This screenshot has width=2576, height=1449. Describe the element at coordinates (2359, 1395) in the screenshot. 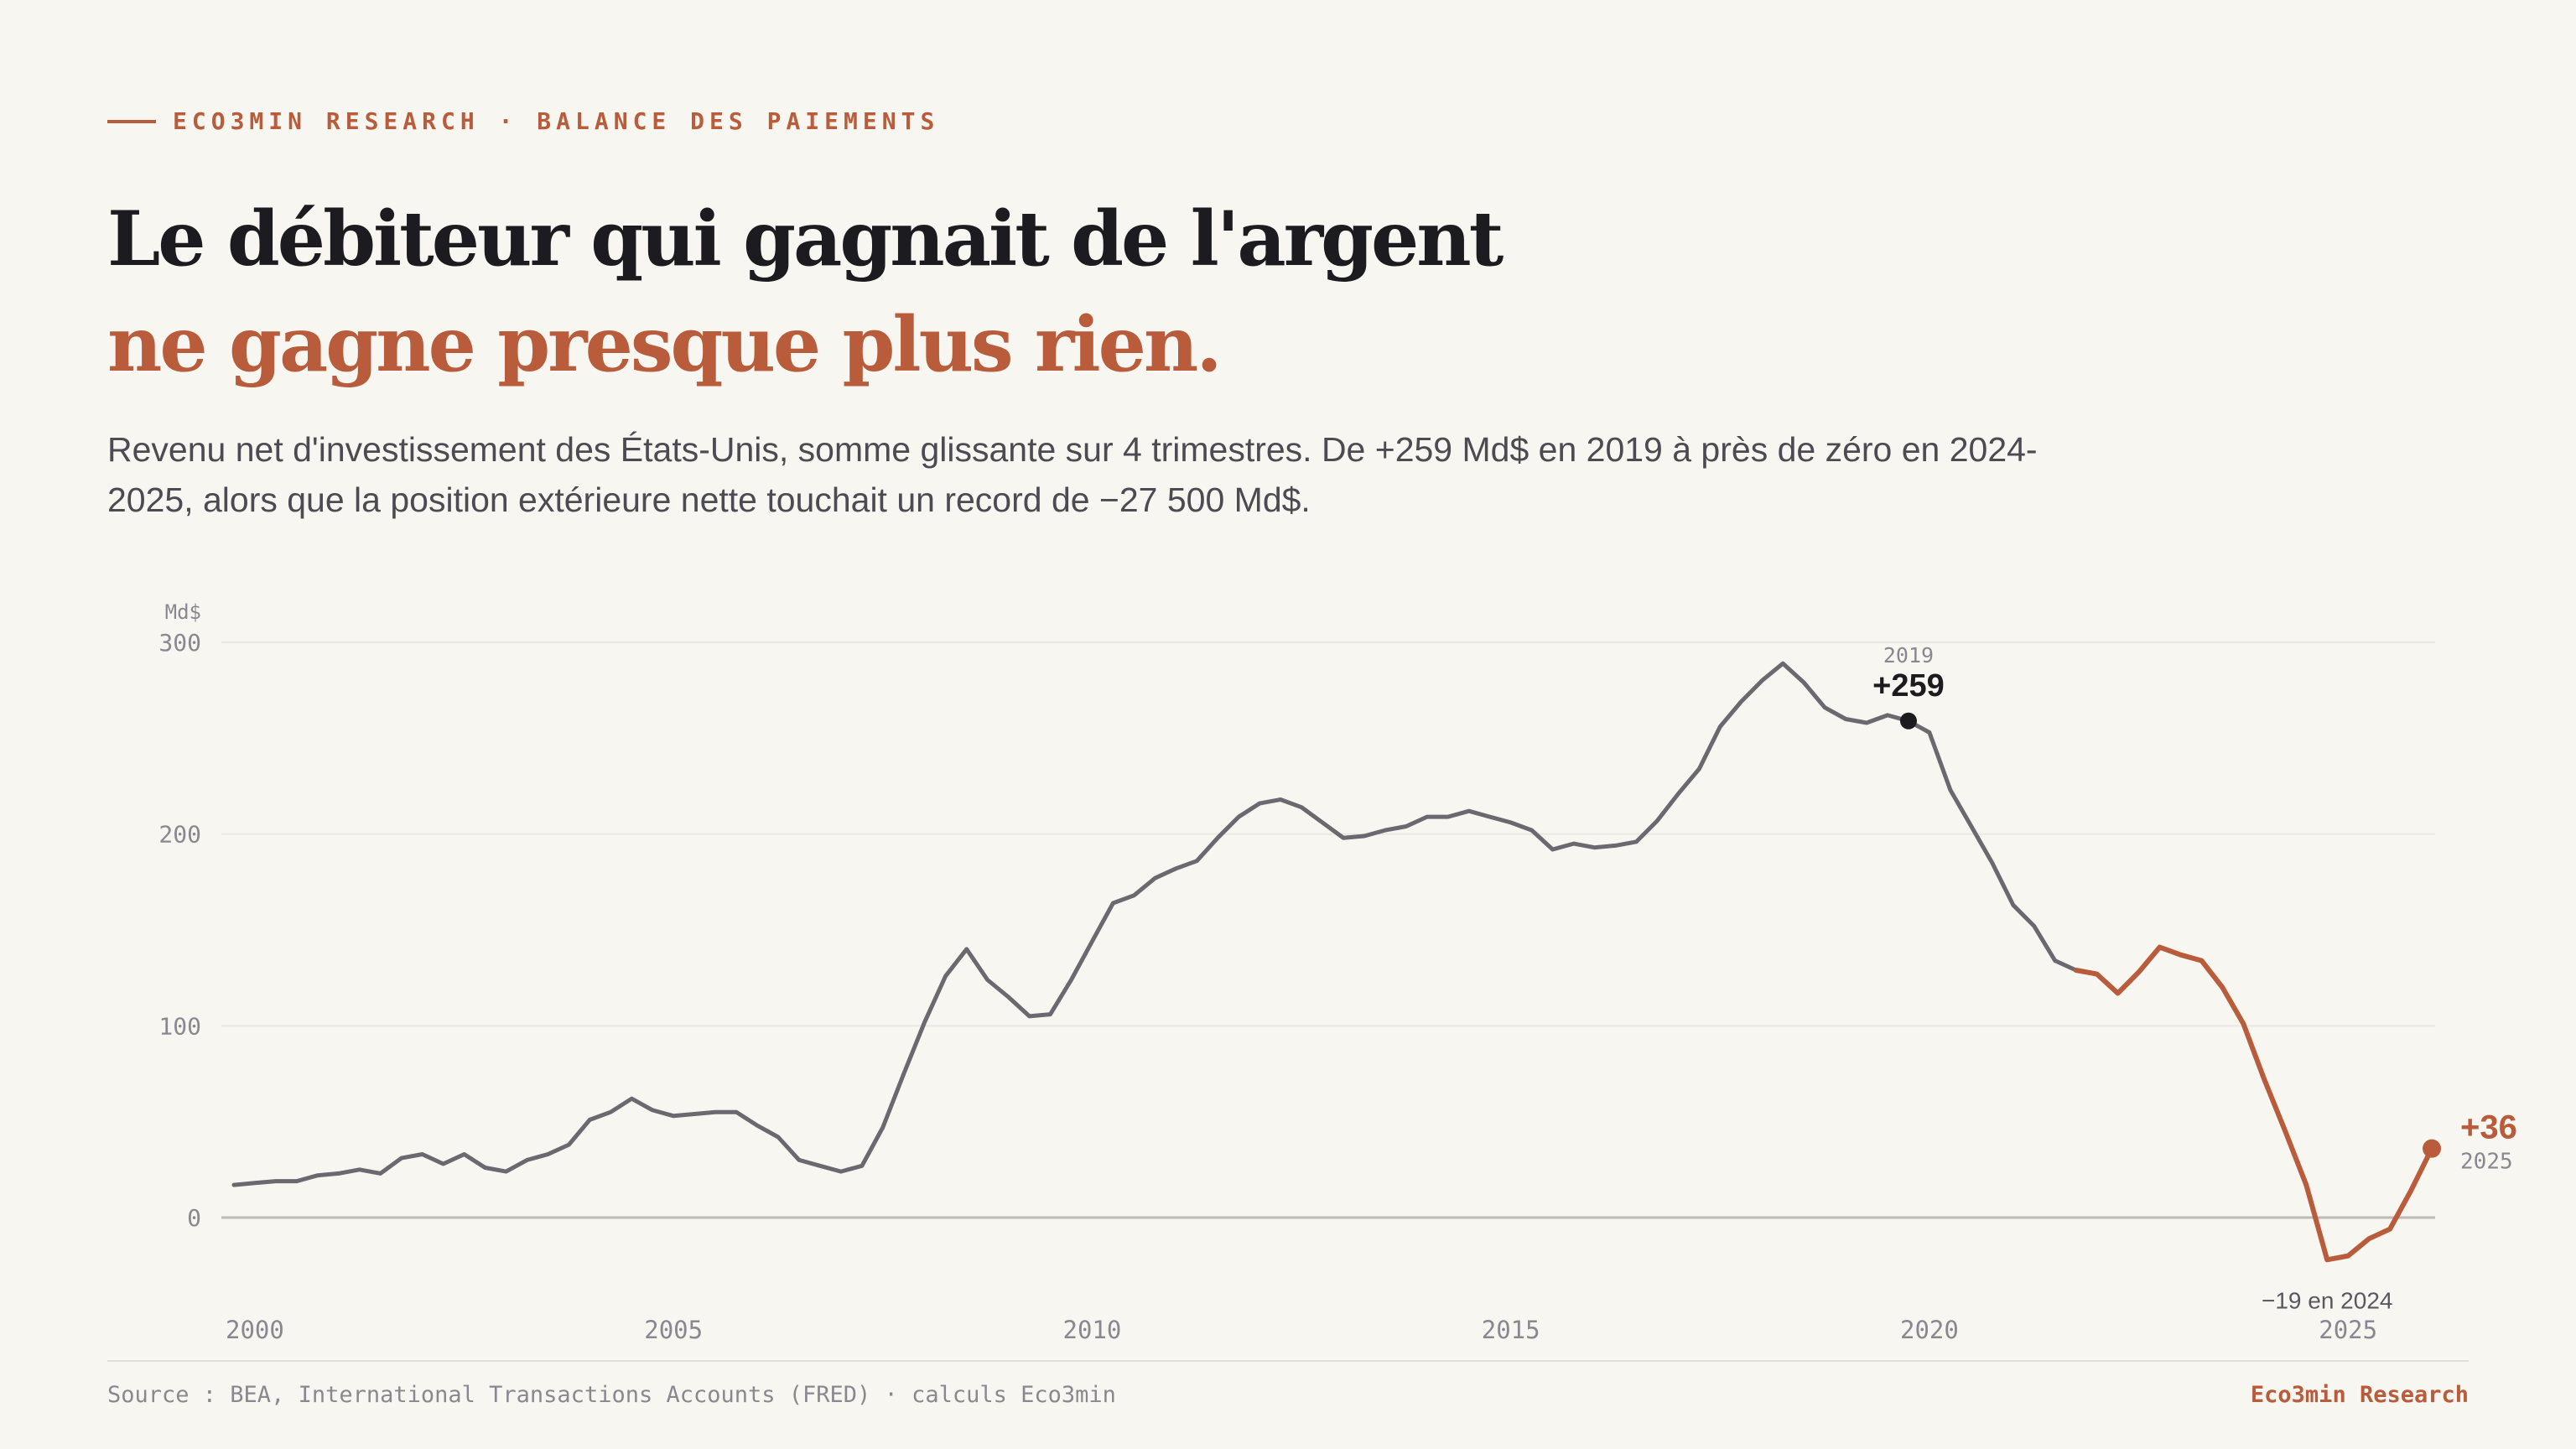

I see `brand-credit: Eco3min Research` at that location.